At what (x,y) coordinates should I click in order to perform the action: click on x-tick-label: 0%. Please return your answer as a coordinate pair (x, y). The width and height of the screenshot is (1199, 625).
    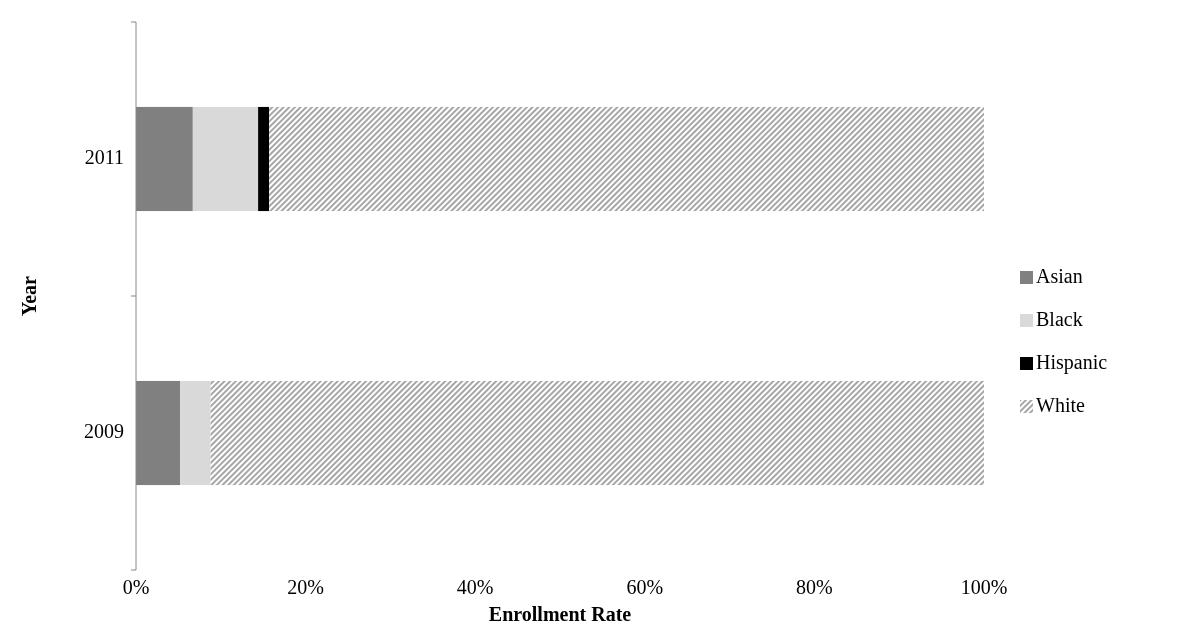
    Looking at the image, I should click on (136, 587).